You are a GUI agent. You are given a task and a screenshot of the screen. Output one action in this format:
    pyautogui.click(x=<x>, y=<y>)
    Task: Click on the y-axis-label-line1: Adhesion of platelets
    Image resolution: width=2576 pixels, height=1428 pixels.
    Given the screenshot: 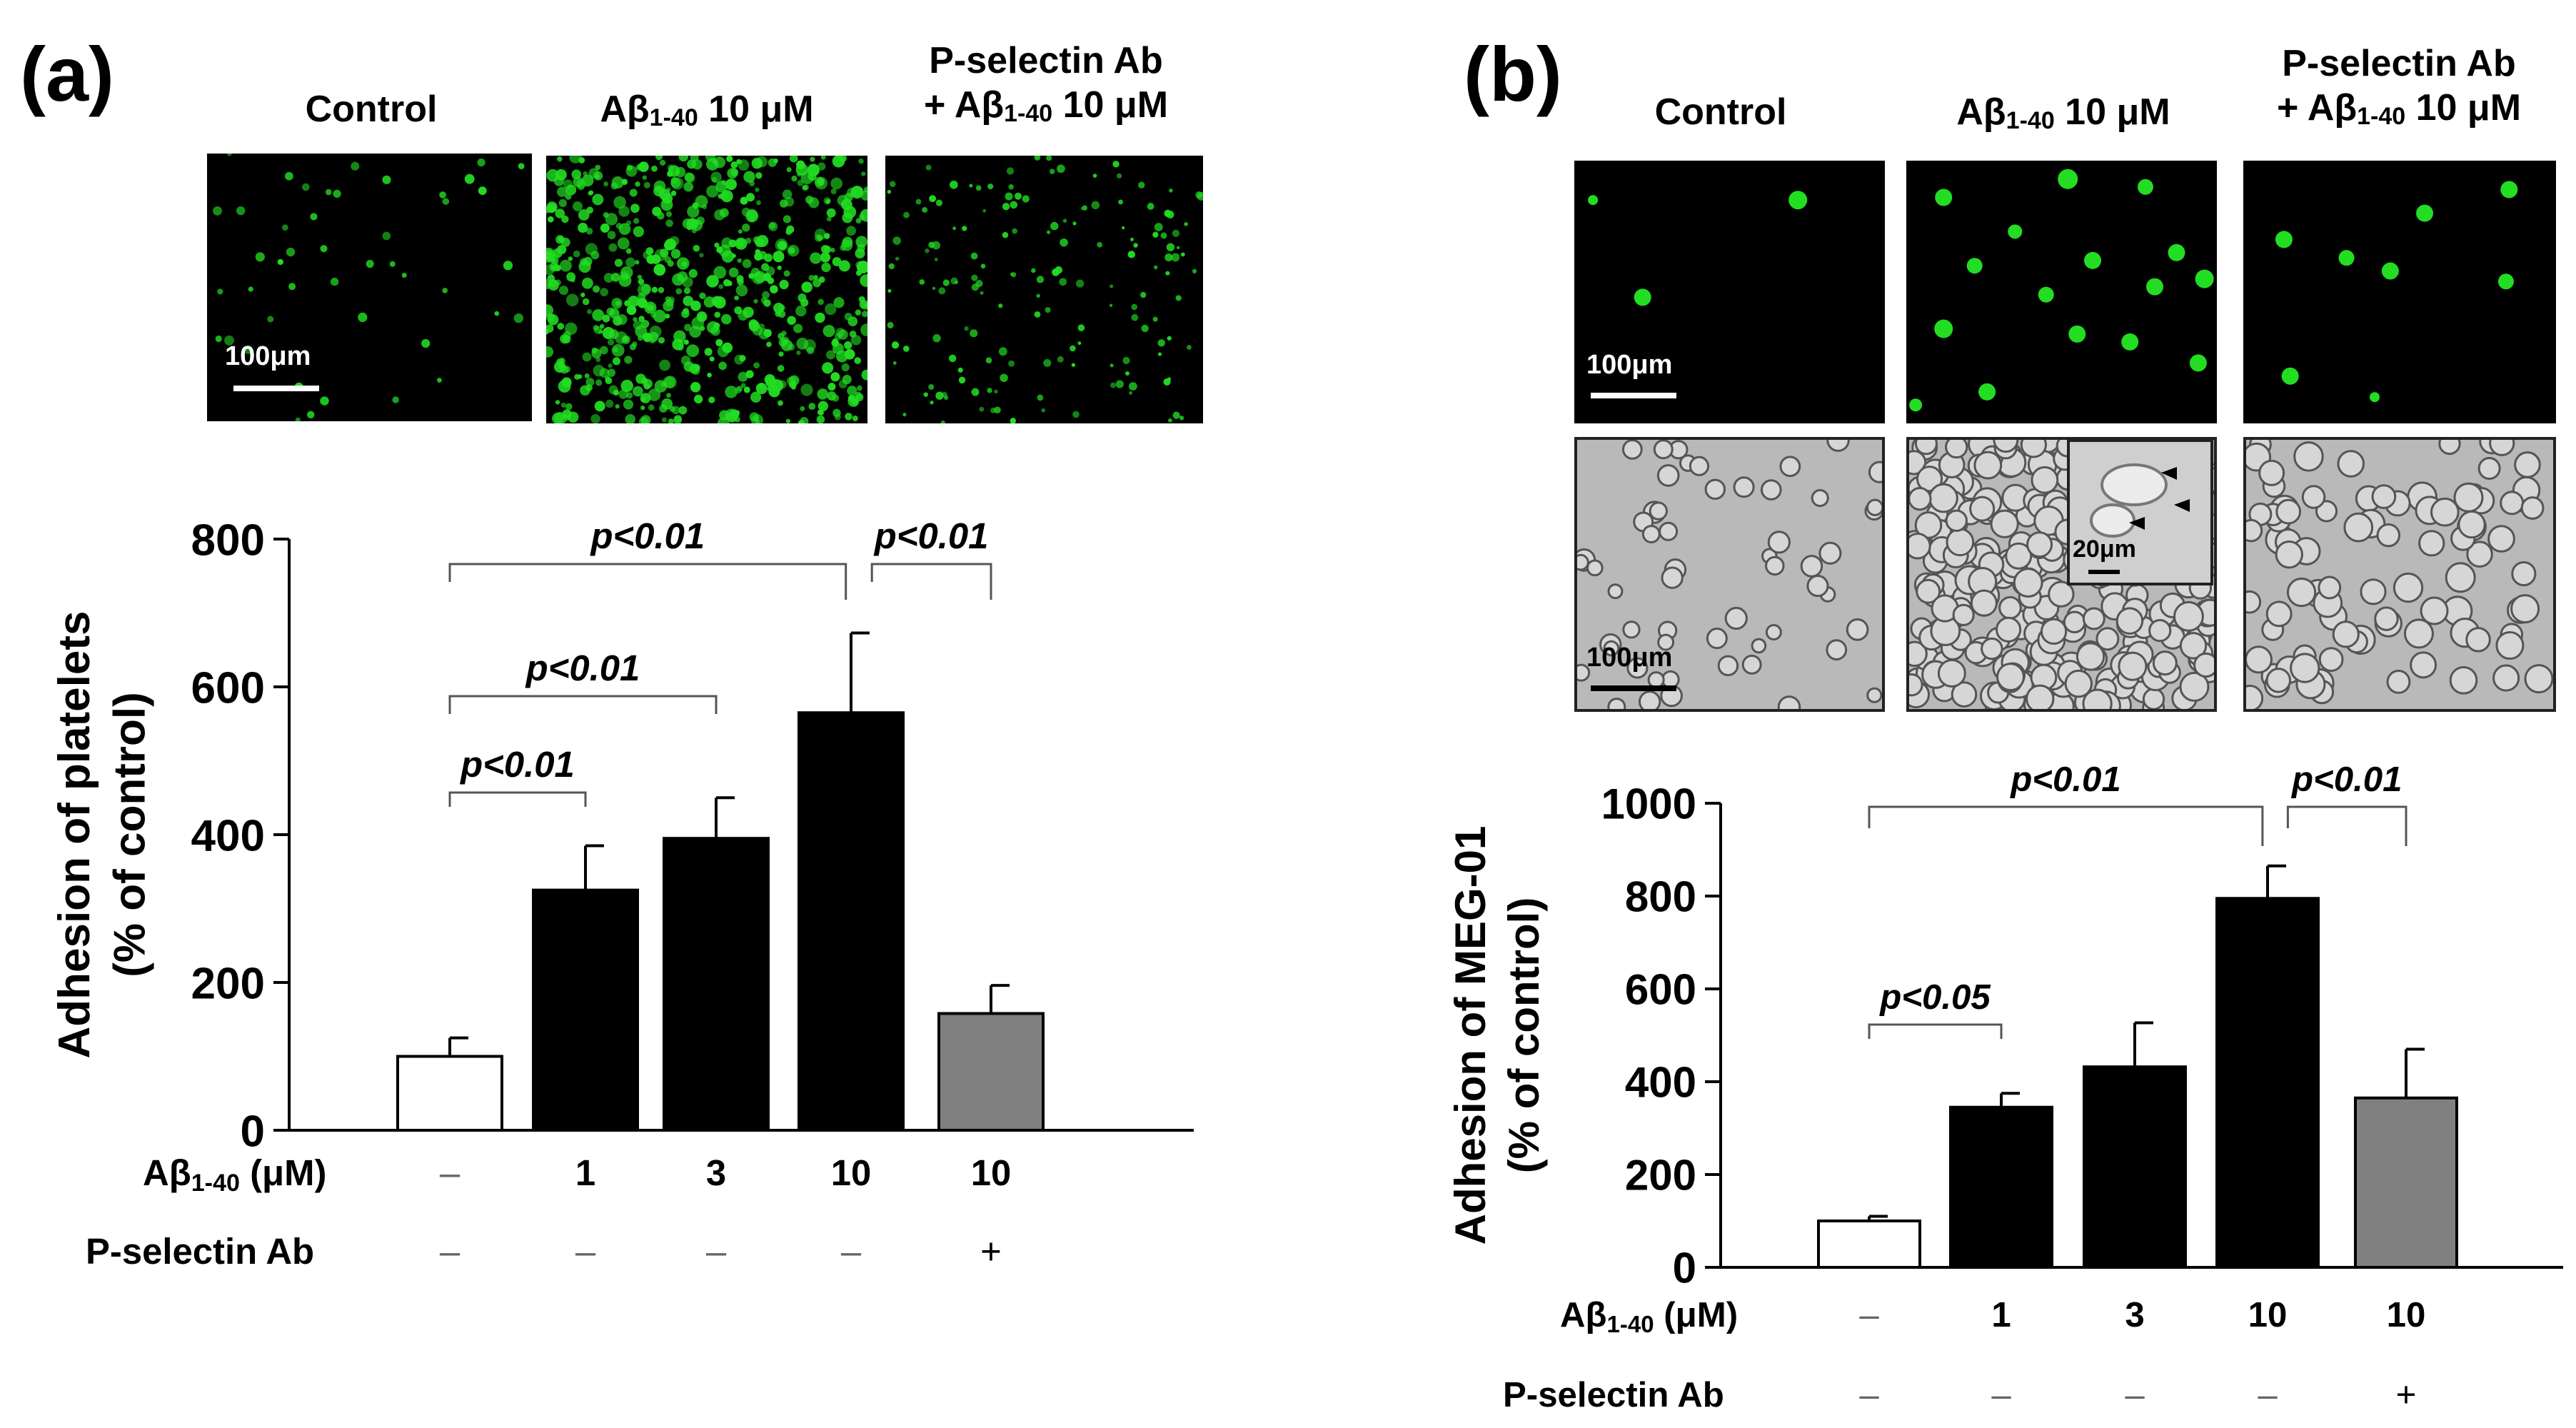 What is the action you would take?
    pyautogui.click(x=74, y=835)
    